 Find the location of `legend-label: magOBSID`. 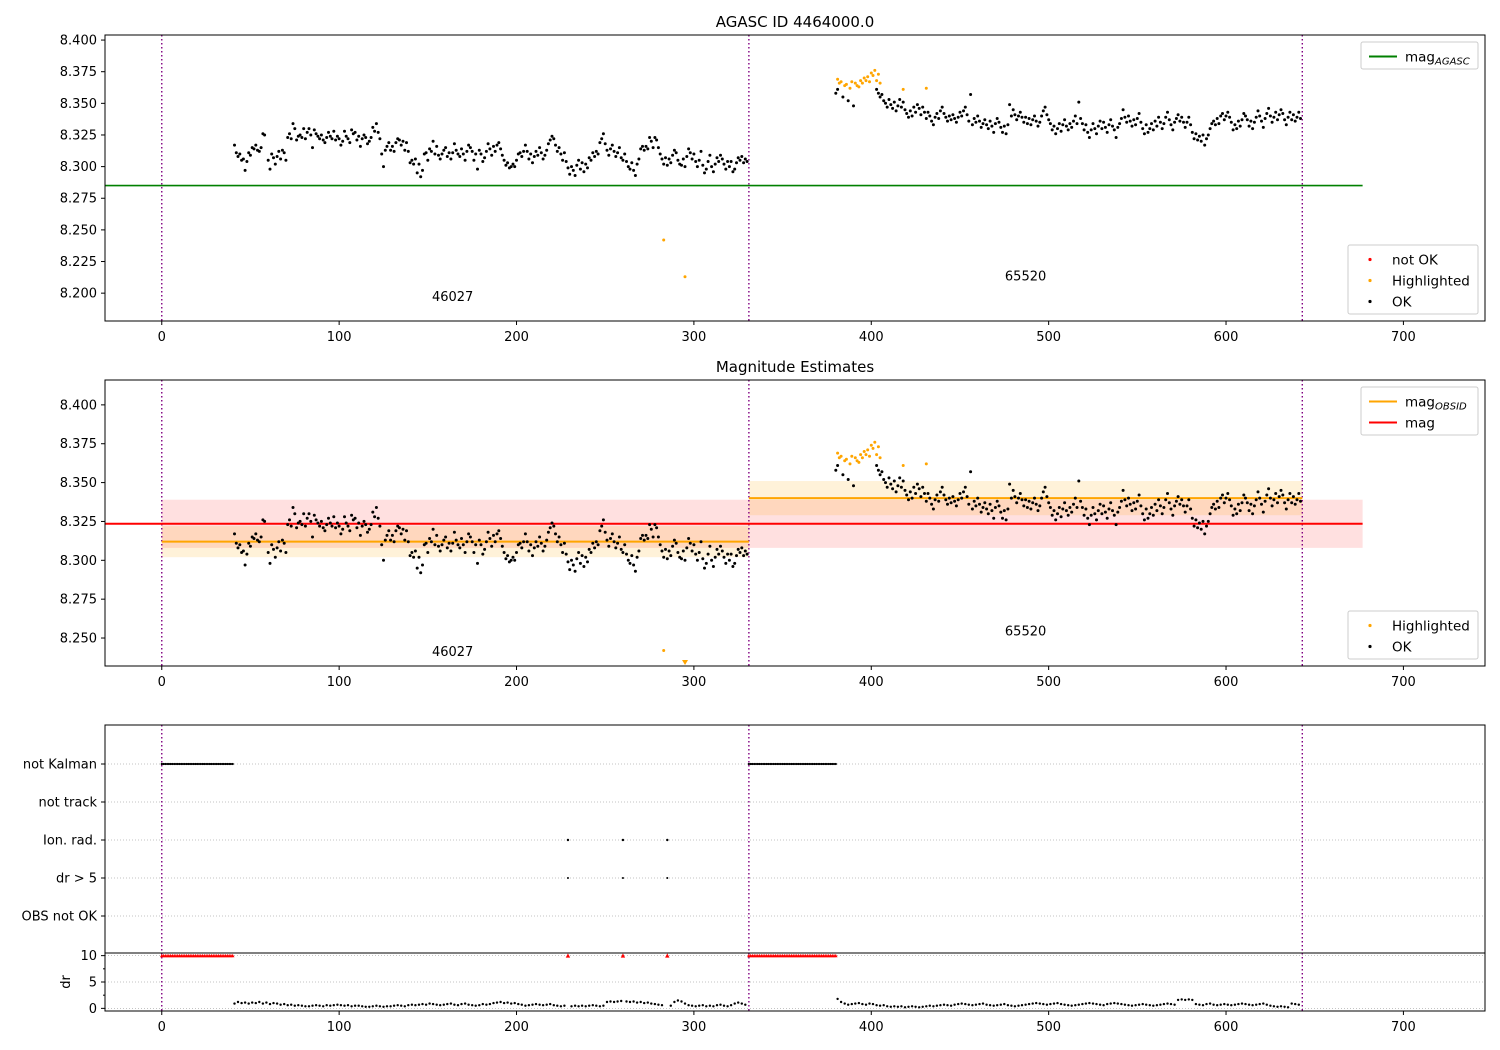

legend-label: magOBSID is located at coordinates (1436, 404).